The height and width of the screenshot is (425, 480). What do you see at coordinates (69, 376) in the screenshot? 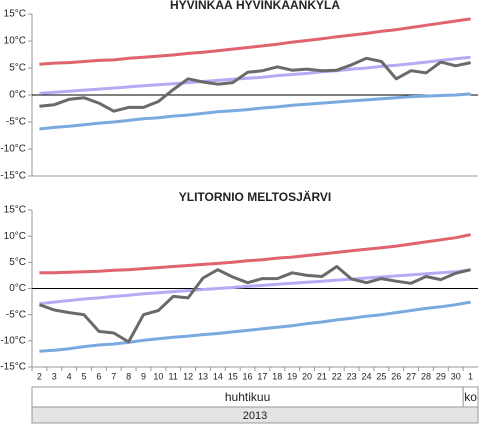
I see `x-tick-label: 4` at bounding box center [69, 376].